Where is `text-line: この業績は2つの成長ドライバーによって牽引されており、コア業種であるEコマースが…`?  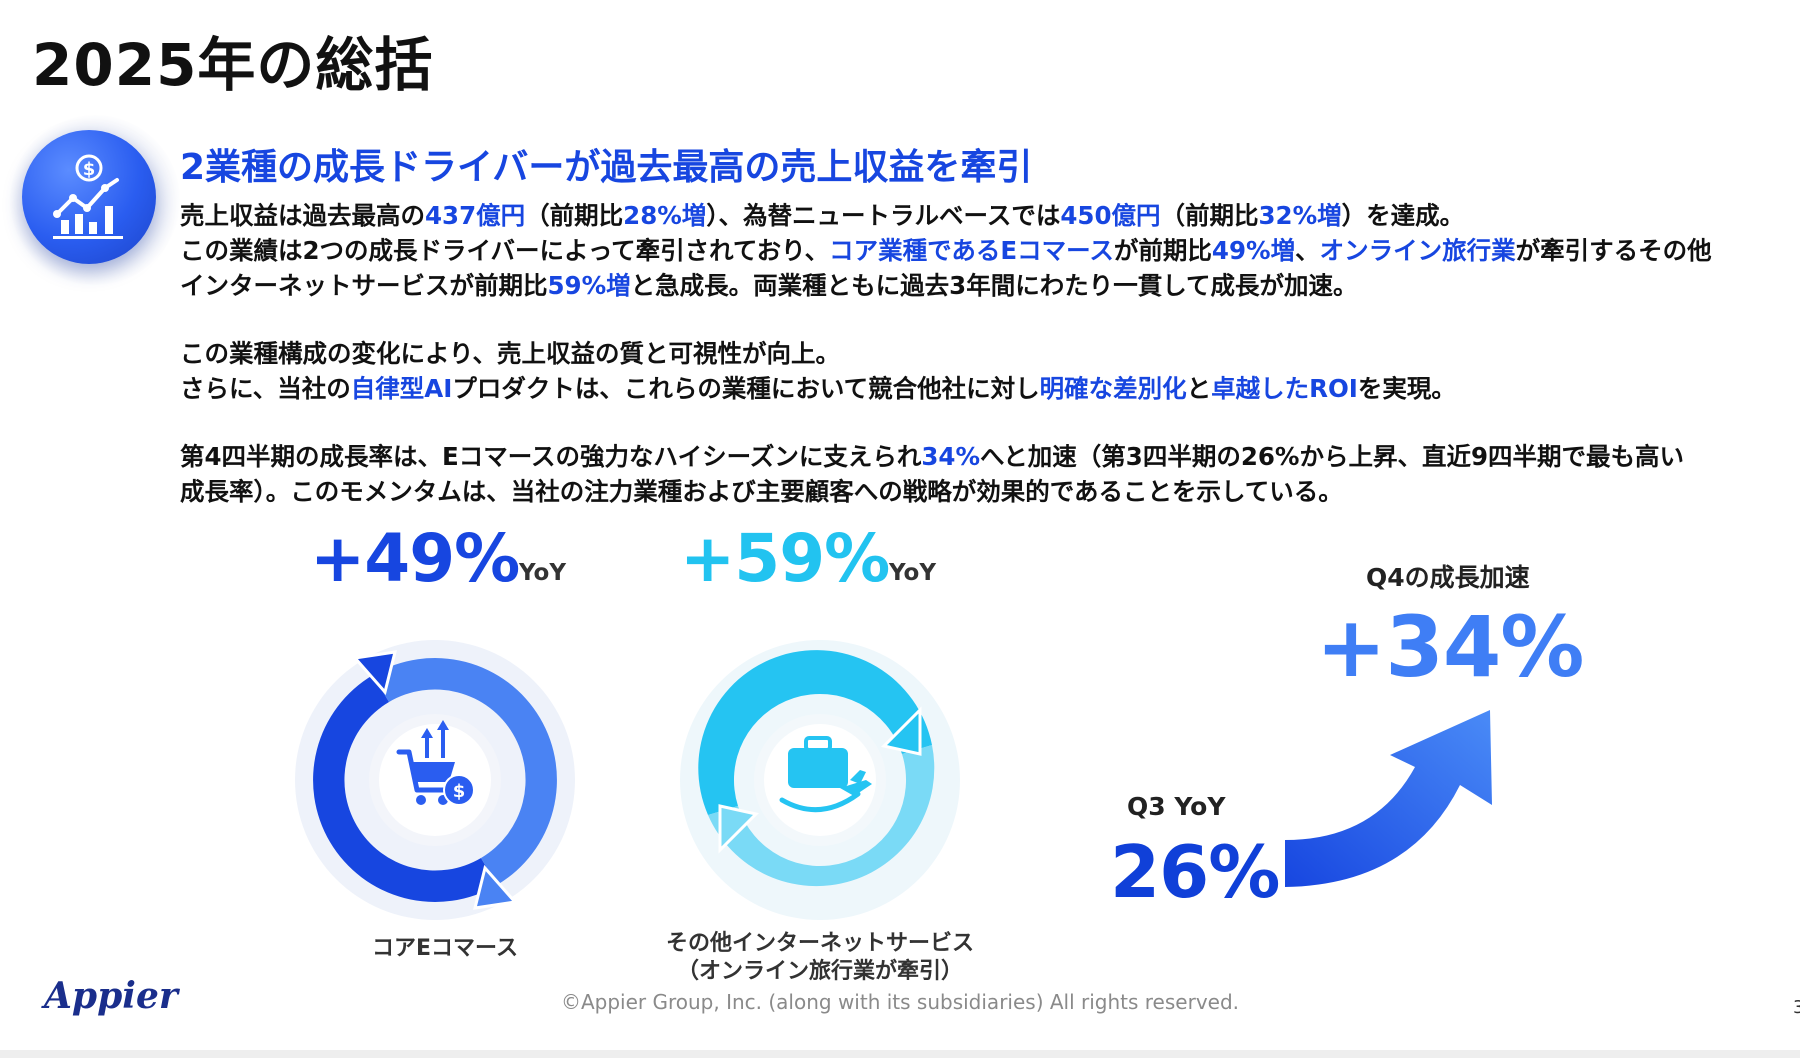
text-line: この業績は2つの成長ドライバーによって牽引されており、コア業種であるEコマースが… is located at coordinates (946, 250).